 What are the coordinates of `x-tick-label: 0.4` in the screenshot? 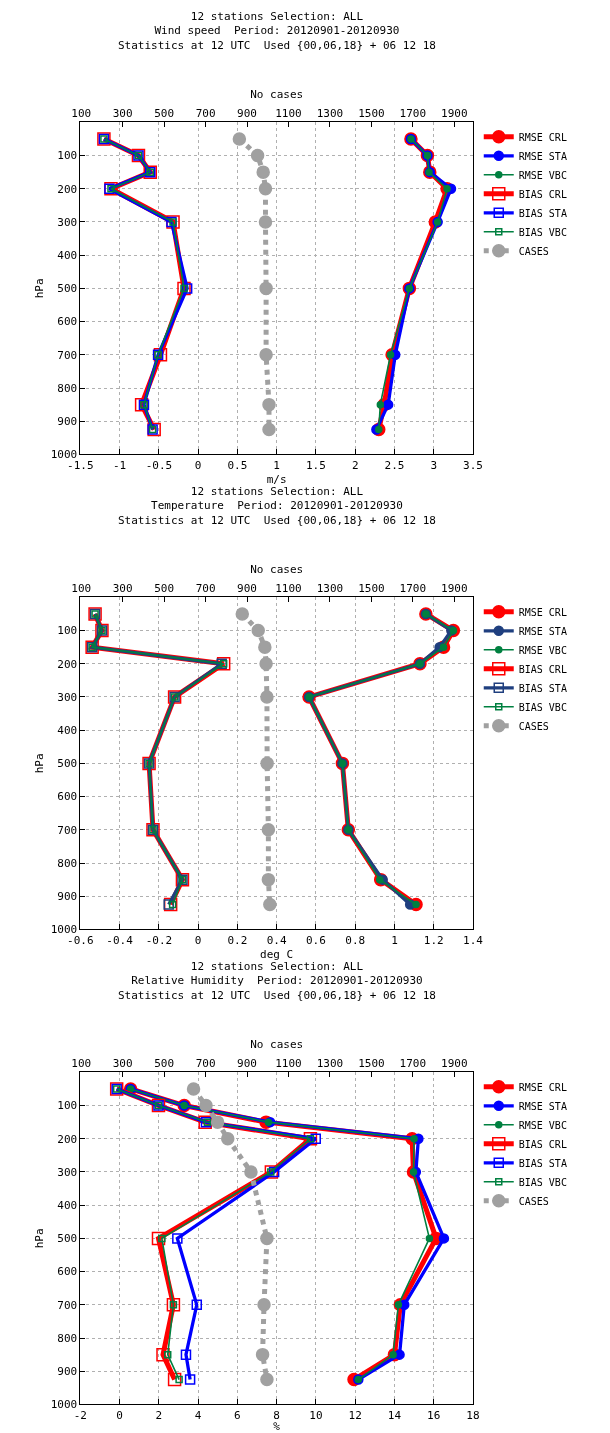 It's located at (276, 940).